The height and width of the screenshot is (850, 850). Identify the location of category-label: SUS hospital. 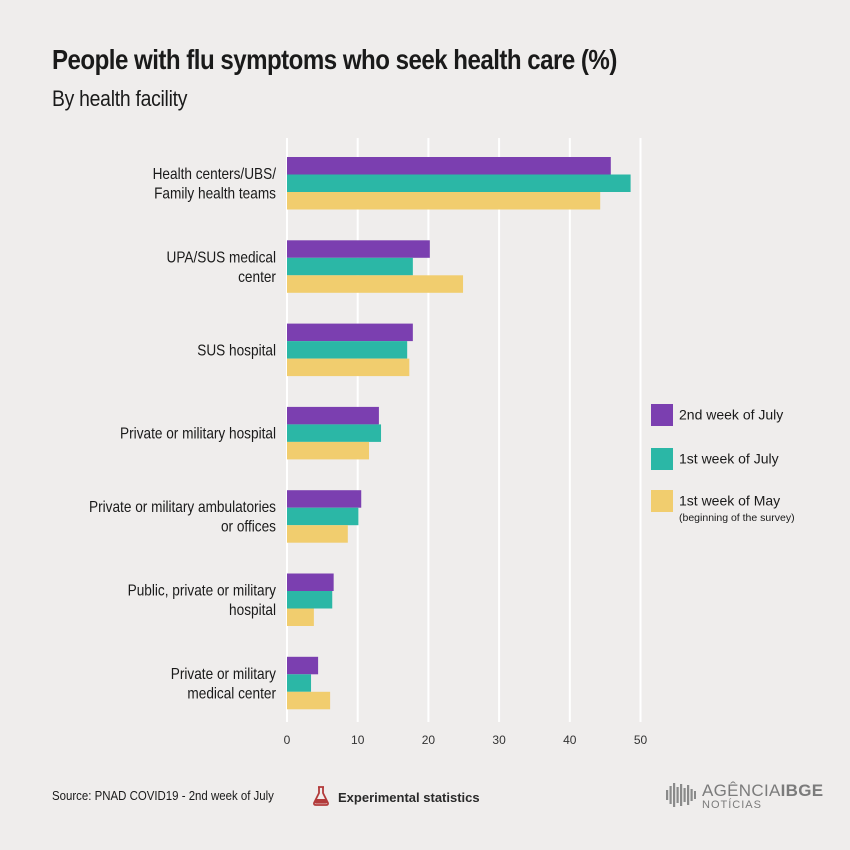
(236, 351).